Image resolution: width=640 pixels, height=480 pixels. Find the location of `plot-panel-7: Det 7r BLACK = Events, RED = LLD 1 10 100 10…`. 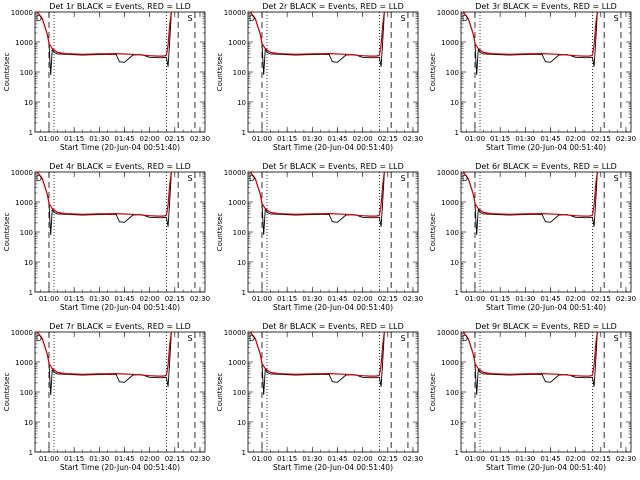

plot-panel-7: Det 7r BLACK = Events, RED = LLD 1 10 100 10… is located at coordinates (106, 397).